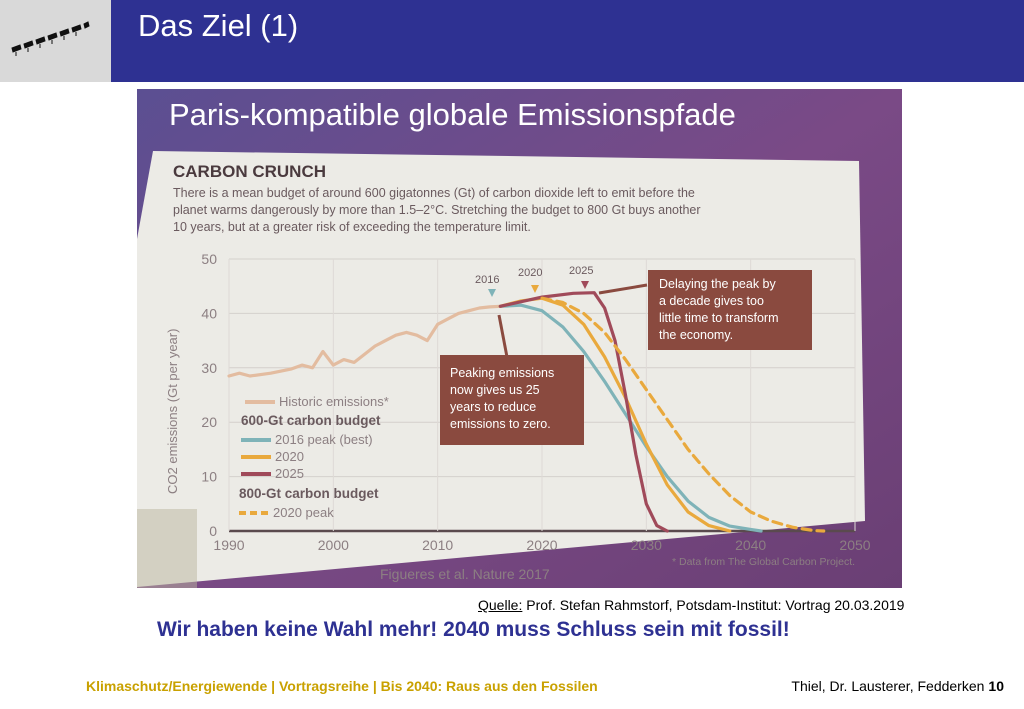  I want to click on y-tick-label: 50, so click(209, 259).